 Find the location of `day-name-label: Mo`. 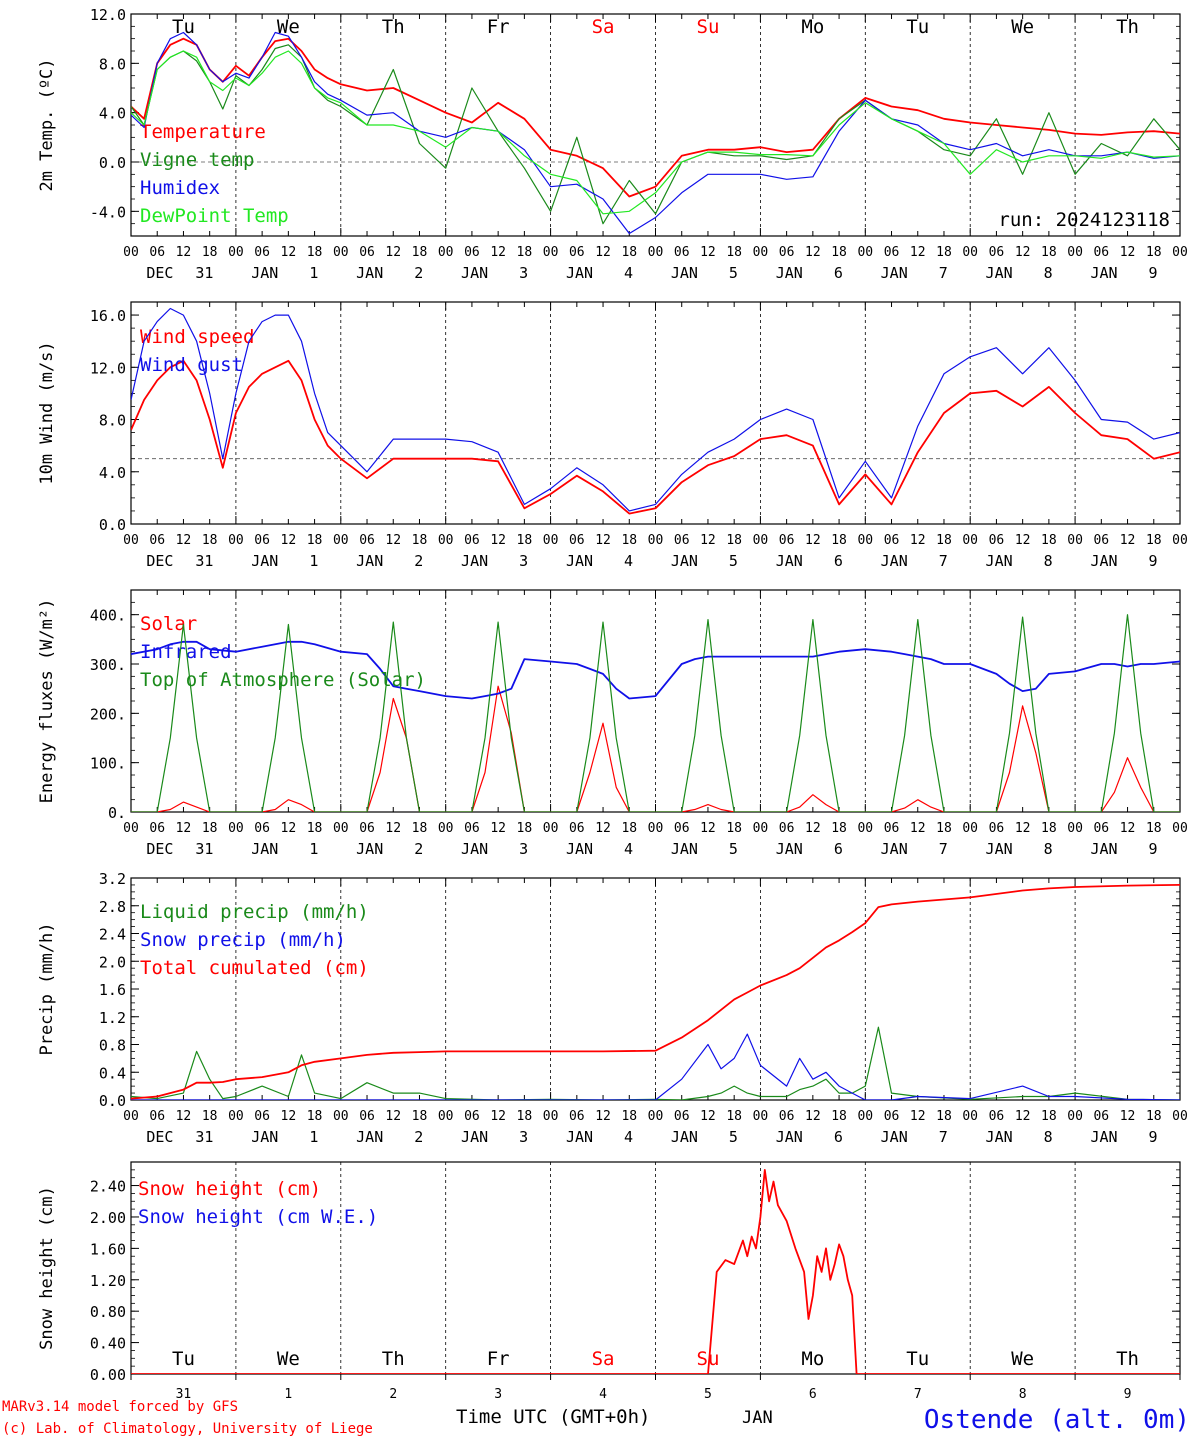

day-name-label: Mo is located at coordinates (812, 27).